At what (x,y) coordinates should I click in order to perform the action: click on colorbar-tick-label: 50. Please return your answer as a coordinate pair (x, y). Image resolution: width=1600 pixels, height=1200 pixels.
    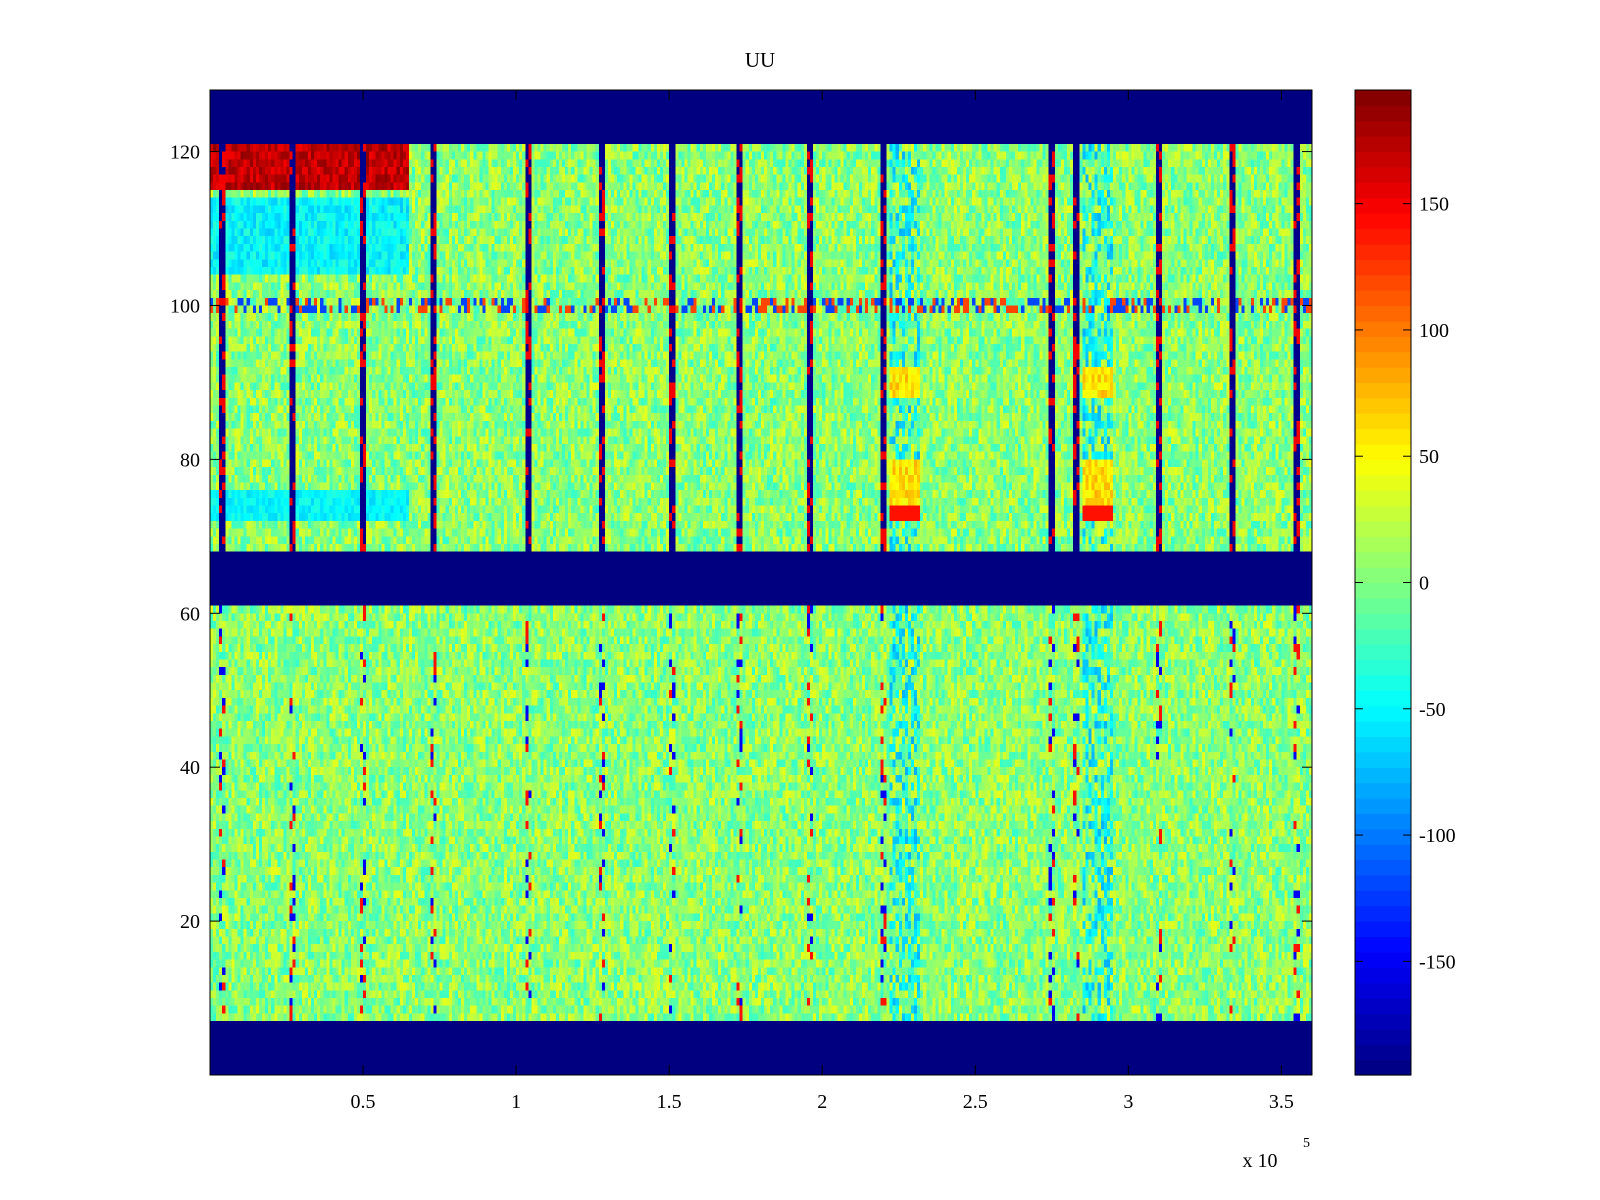
    Looking at the image, I should click on (1429, 457).